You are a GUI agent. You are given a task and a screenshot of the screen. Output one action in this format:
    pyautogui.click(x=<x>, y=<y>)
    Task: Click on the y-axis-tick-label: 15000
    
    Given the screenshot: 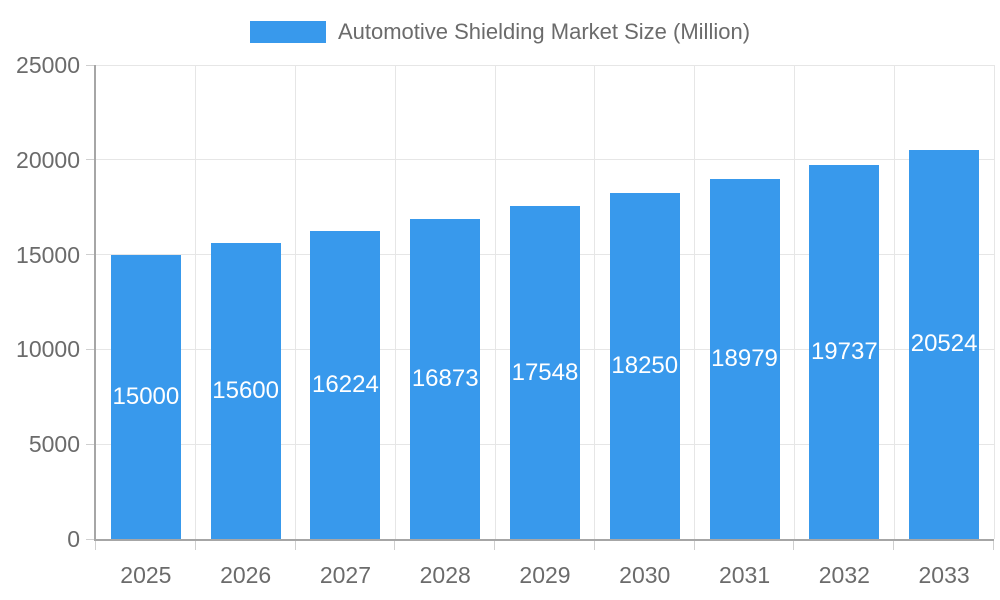 What is the action you would take?
    pyautogui.click(x=48, y=254)
    